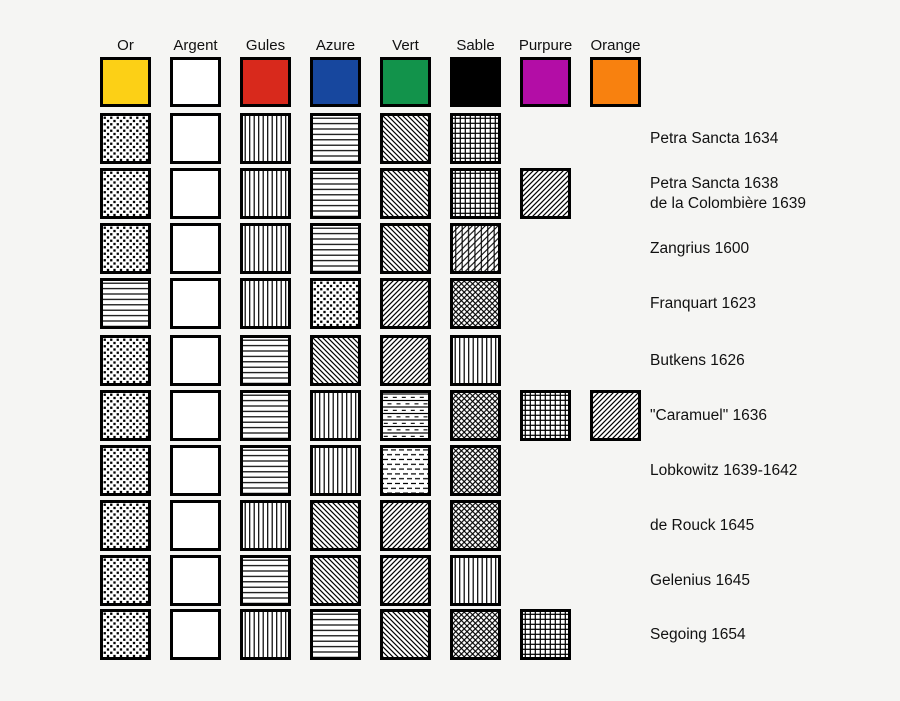  What do you see at coordinates (265, 193) in the screenshot?
I see `hatch-swatch-r2-gules` at bounding box center [265, 193].